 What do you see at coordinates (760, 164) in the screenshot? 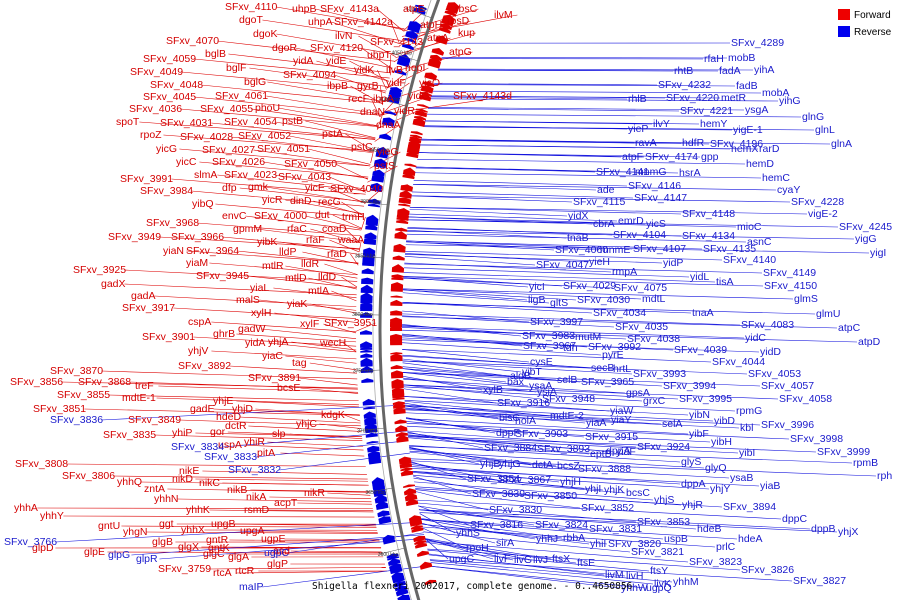
I see `gene-label: hemD` at bounding box center [760, 164].